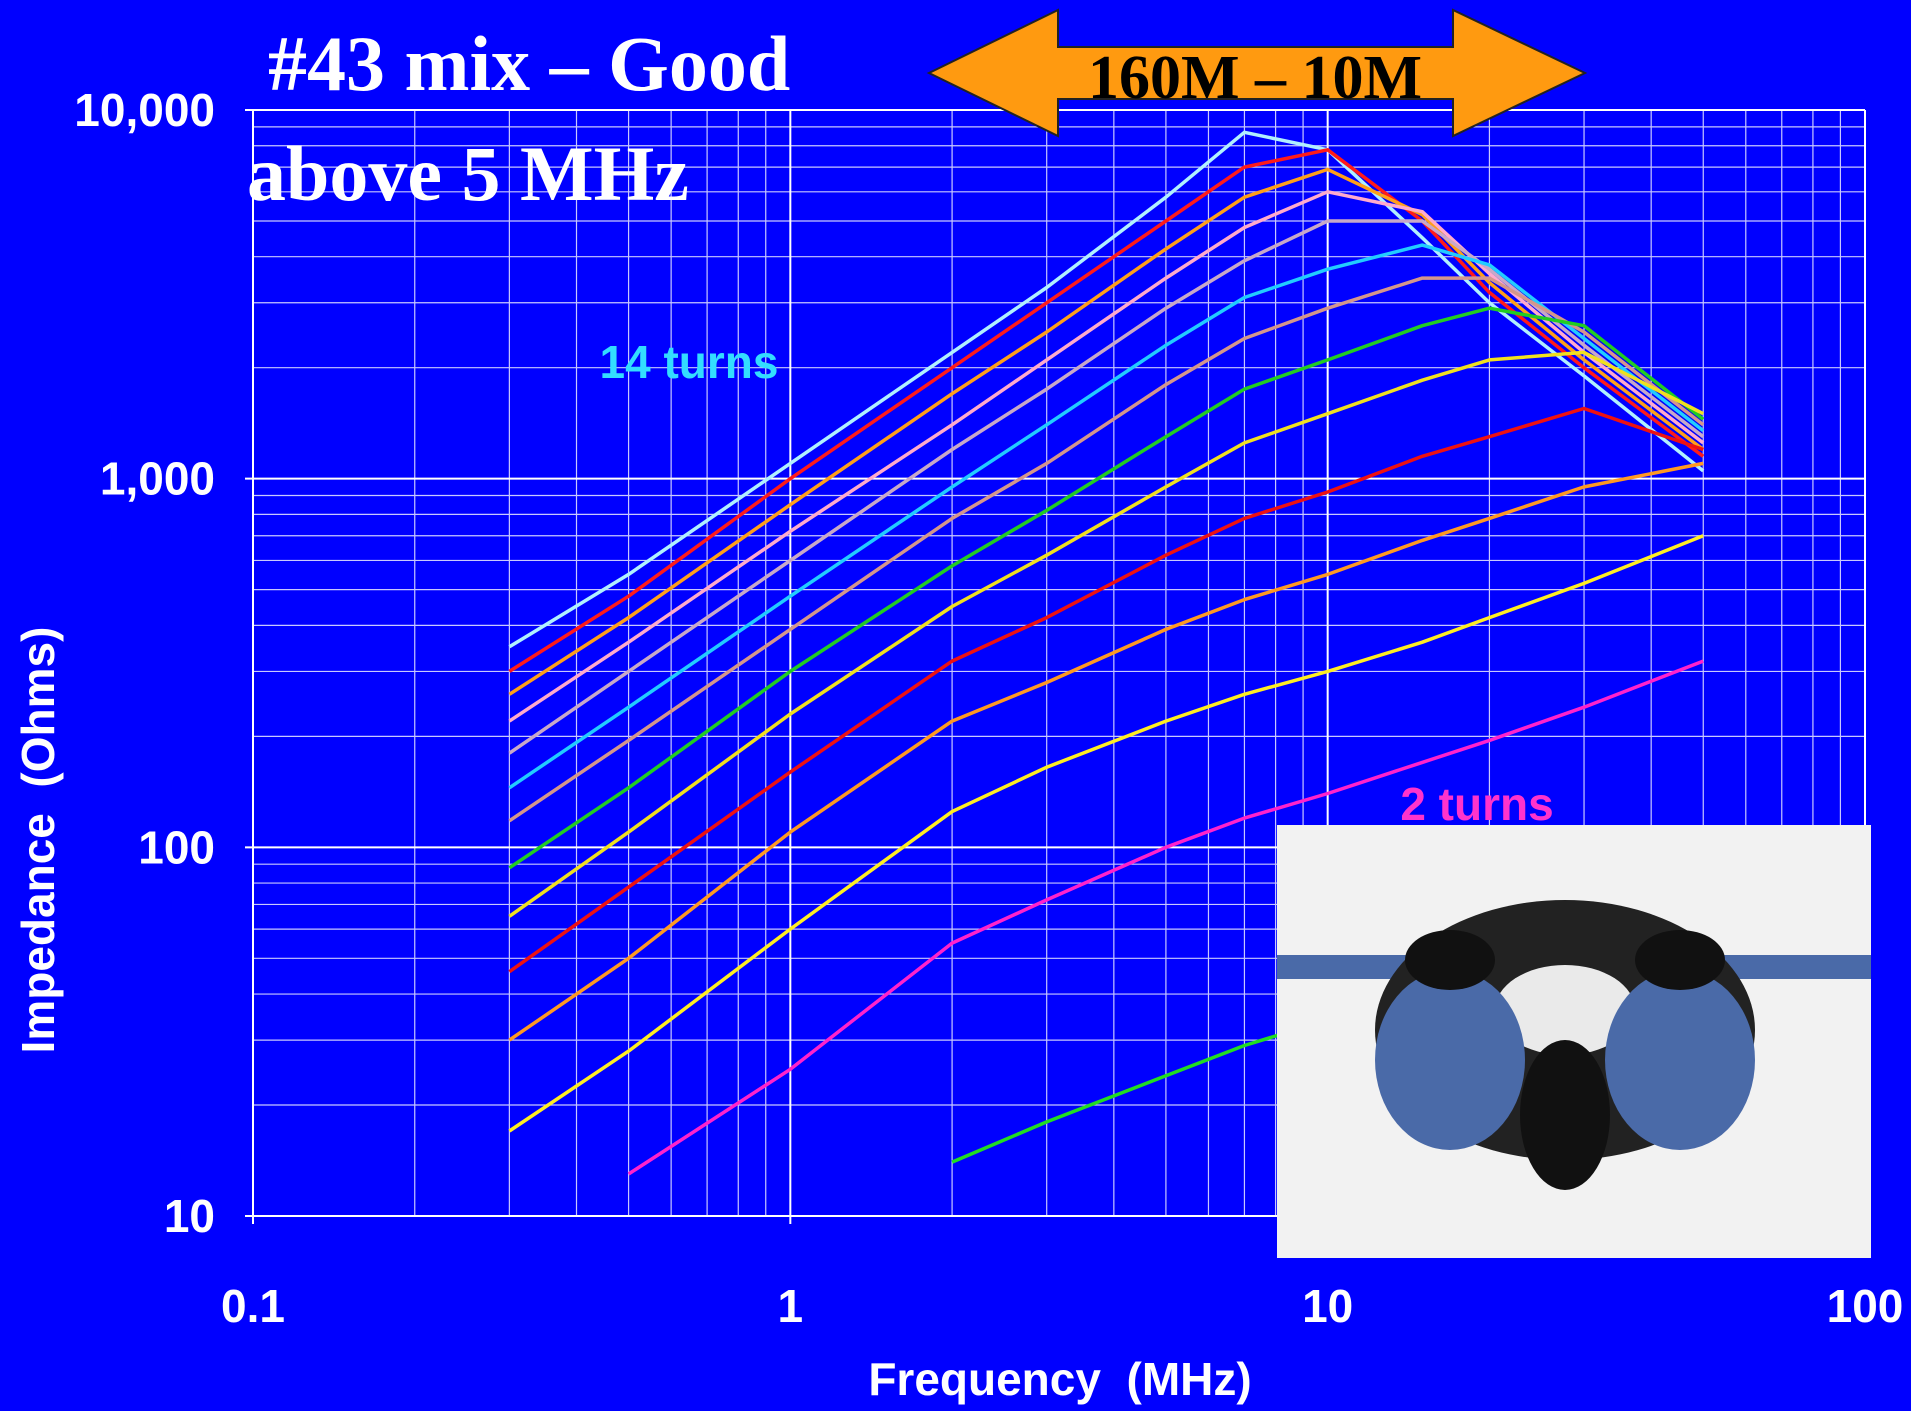 Image resolution: width=1911 pixels, height=1411 pixels. I want to click on photo, so click(1574, 1041).